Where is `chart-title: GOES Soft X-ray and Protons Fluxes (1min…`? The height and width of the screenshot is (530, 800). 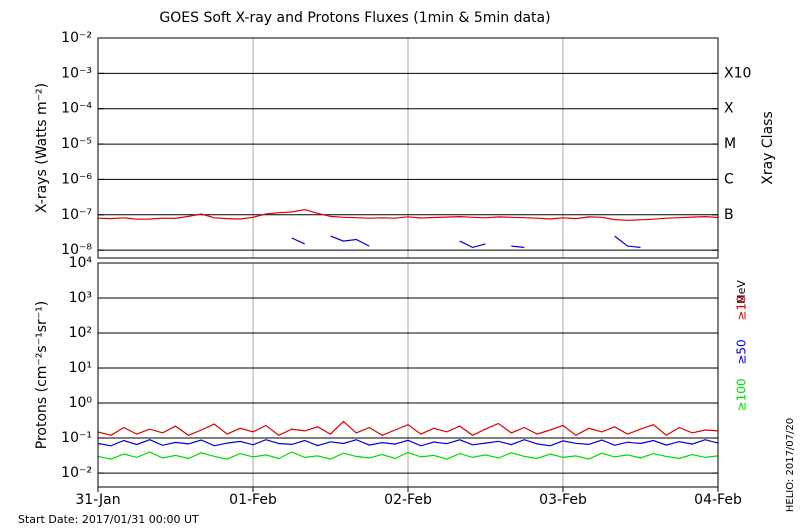 chart-title: GOES Soft X-ray and Protons Fluxes (1min… is located at coordinates (354, 18).